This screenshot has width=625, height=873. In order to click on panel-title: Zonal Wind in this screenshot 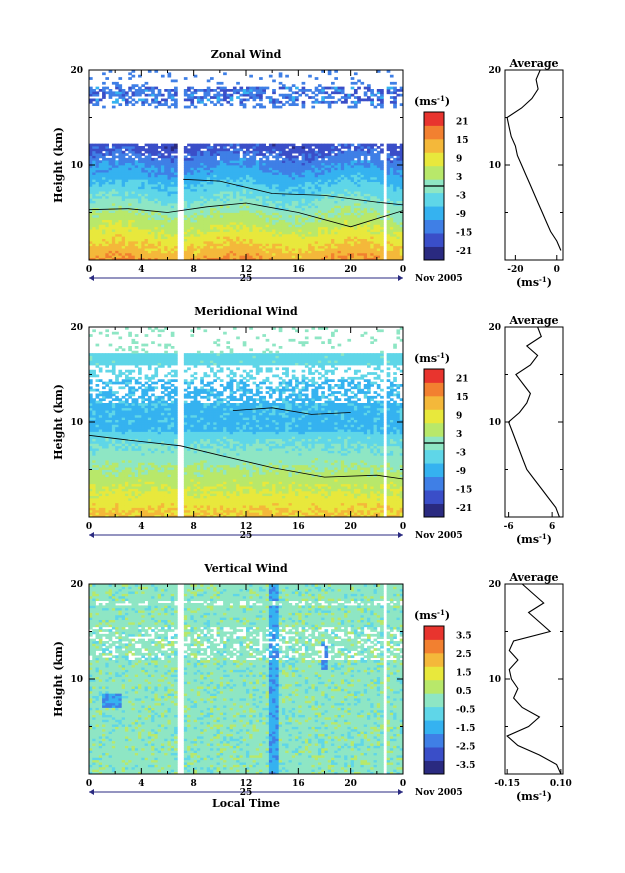, I will do `click(246, 54)`.